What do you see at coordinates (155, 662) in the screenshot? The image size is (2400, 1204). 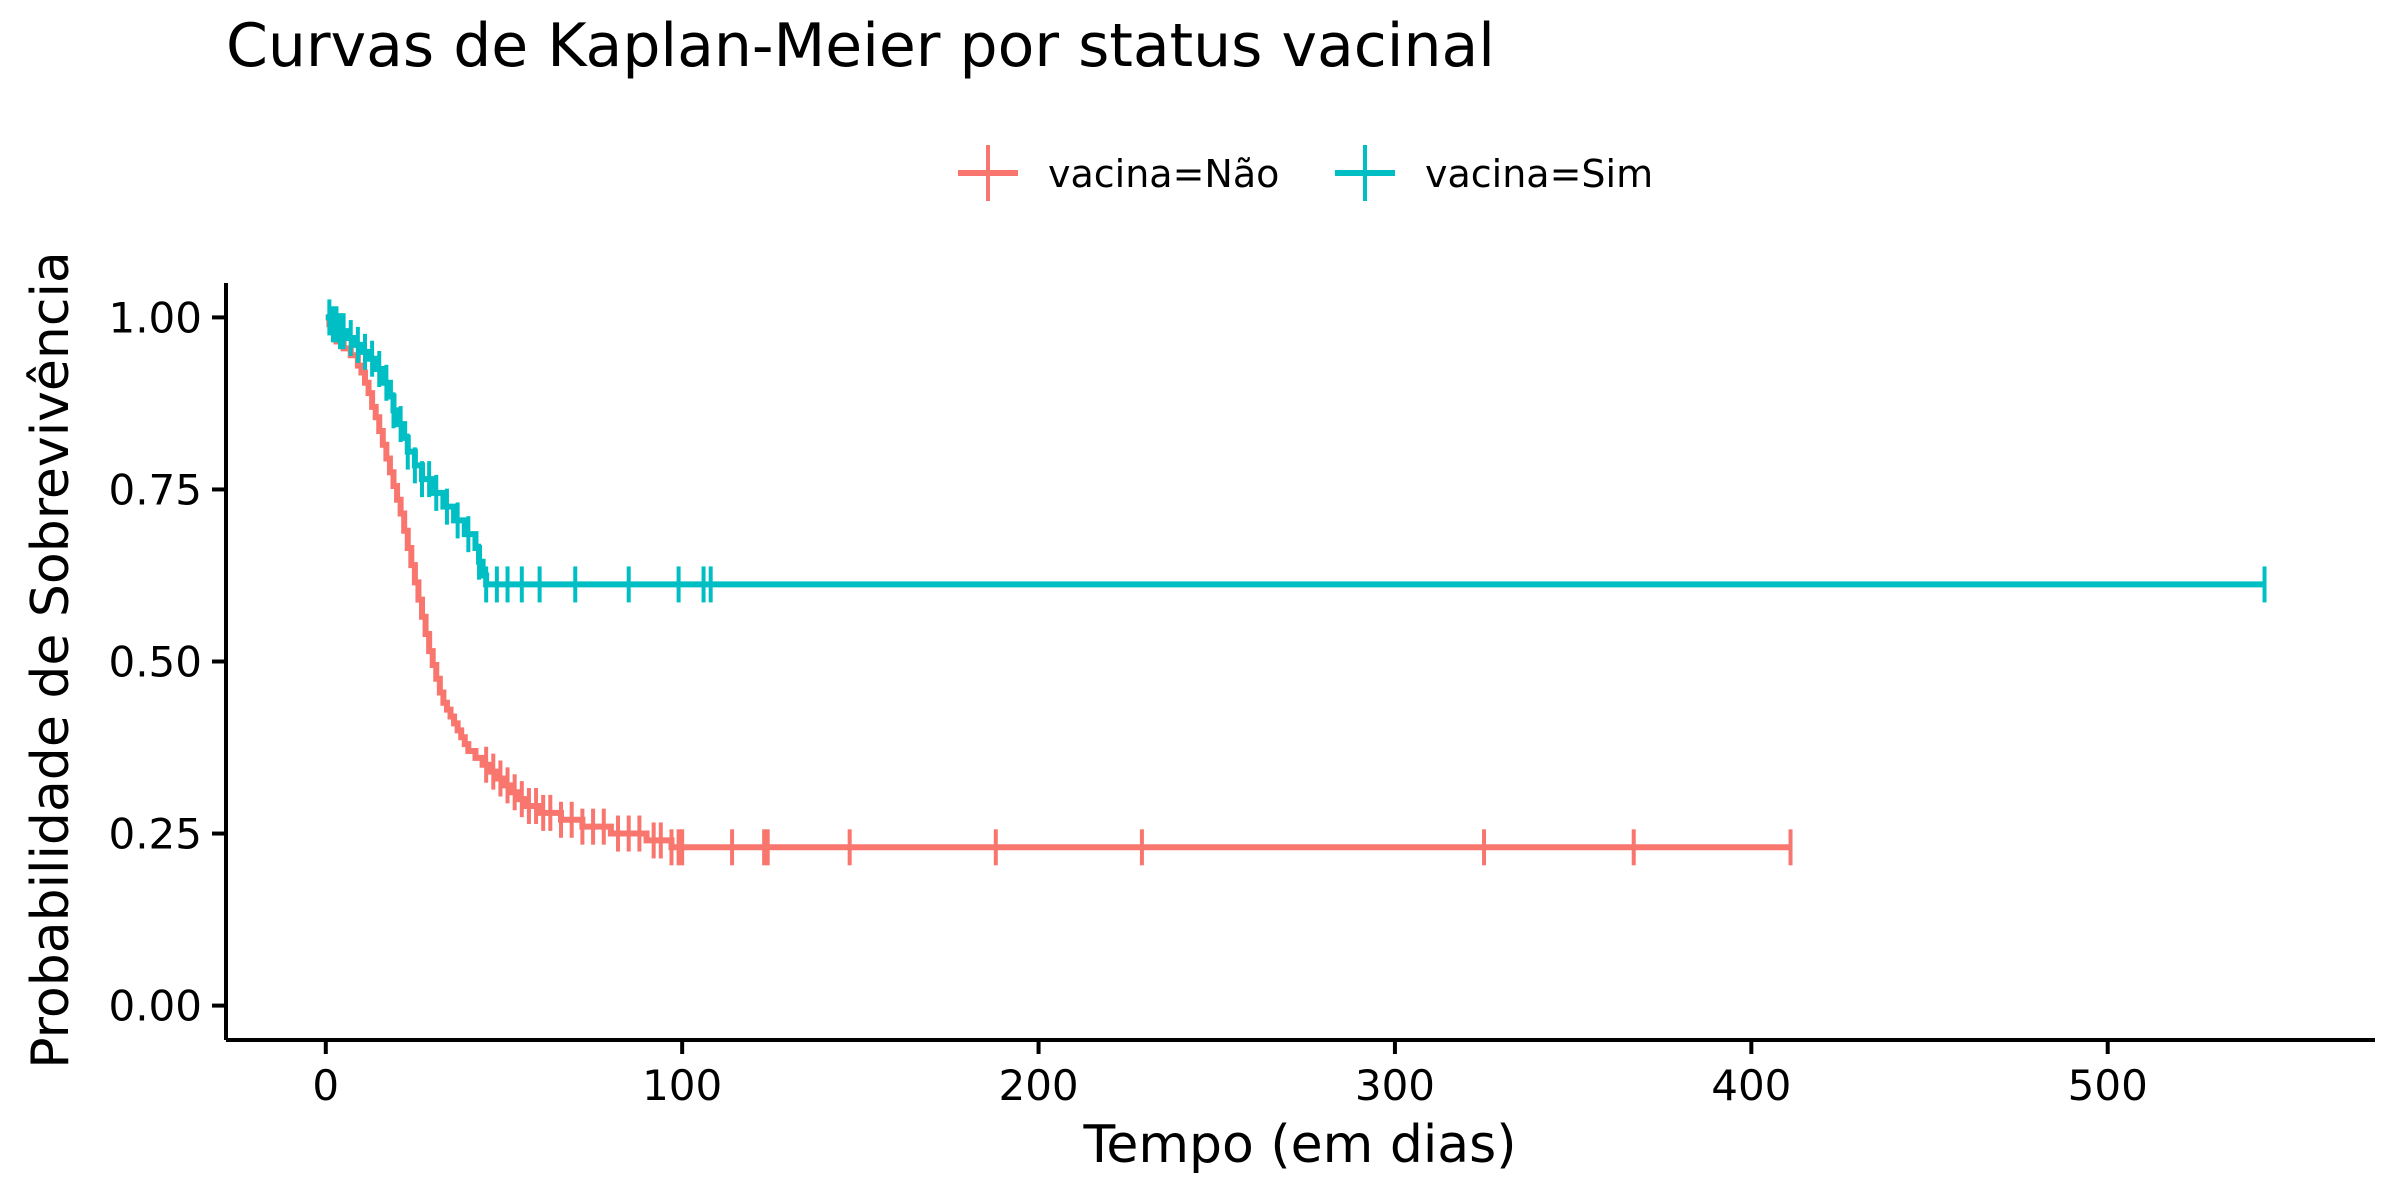 I see `y-tick-label: 0.50` at bounding box center [155, 662].